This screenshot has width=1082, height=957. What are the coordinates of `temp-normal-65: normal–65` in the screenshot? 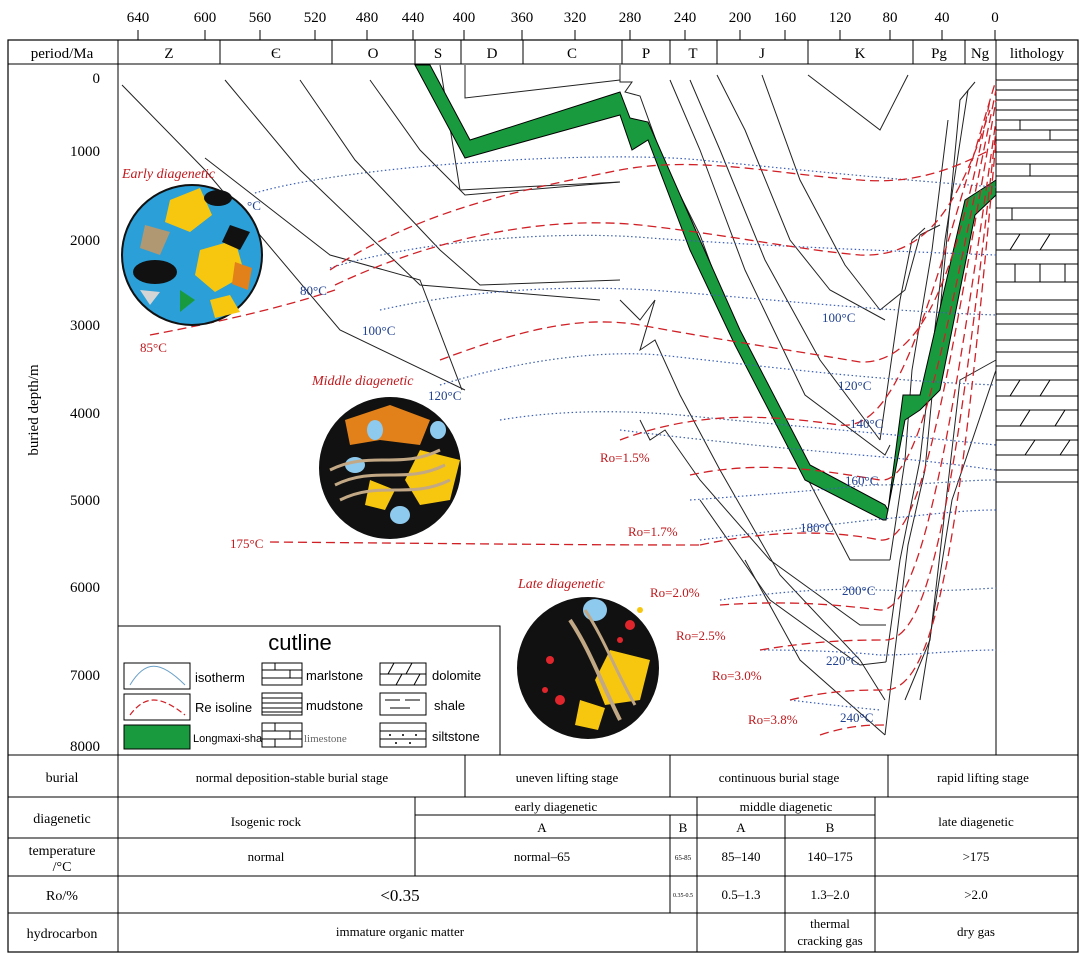 It's located at (542, 856).